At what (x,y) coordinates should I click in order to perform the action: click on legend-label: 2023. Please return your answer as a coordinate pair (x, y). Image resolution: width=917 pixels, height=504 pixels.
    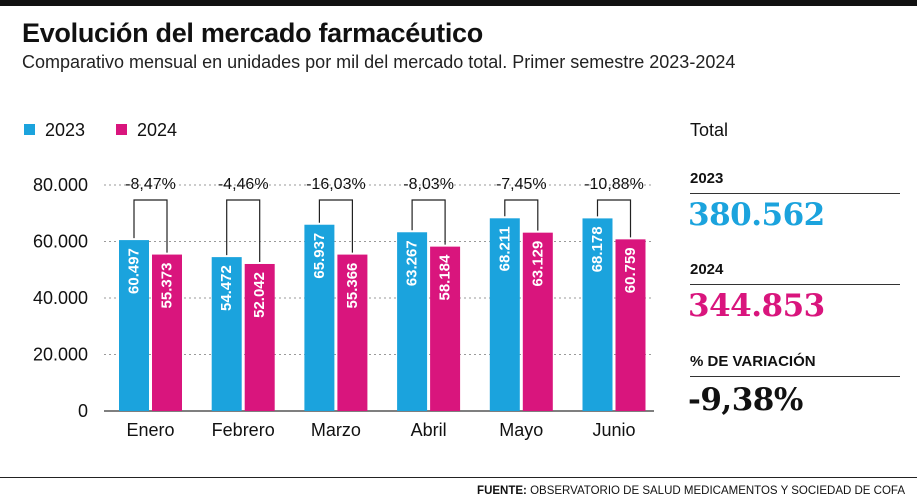
    Looking at the image, I should click on (65, 130).